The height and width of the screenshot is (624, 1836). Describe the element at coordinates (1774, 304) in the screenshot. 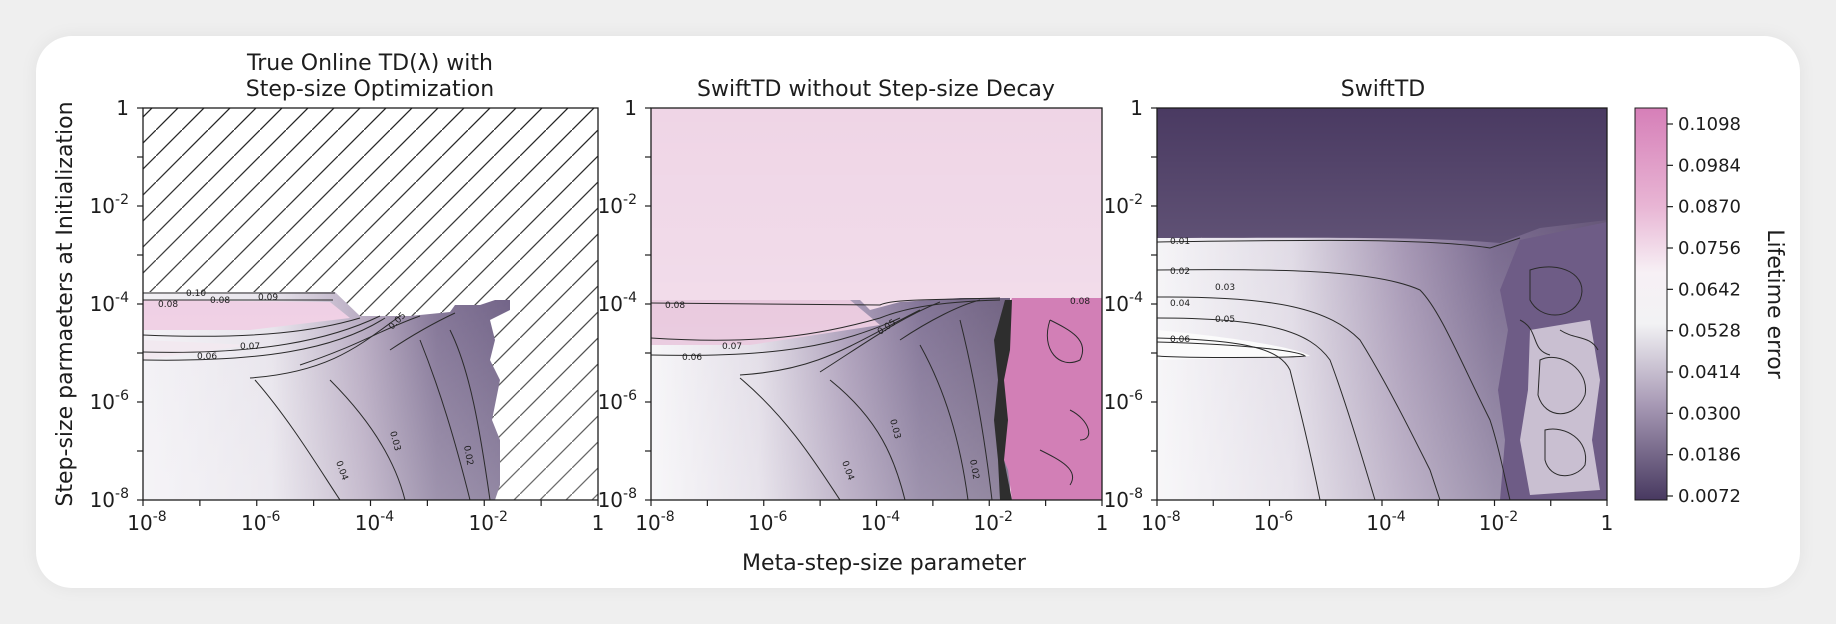

I see `colorbar-label: Lifetime error` at that location.